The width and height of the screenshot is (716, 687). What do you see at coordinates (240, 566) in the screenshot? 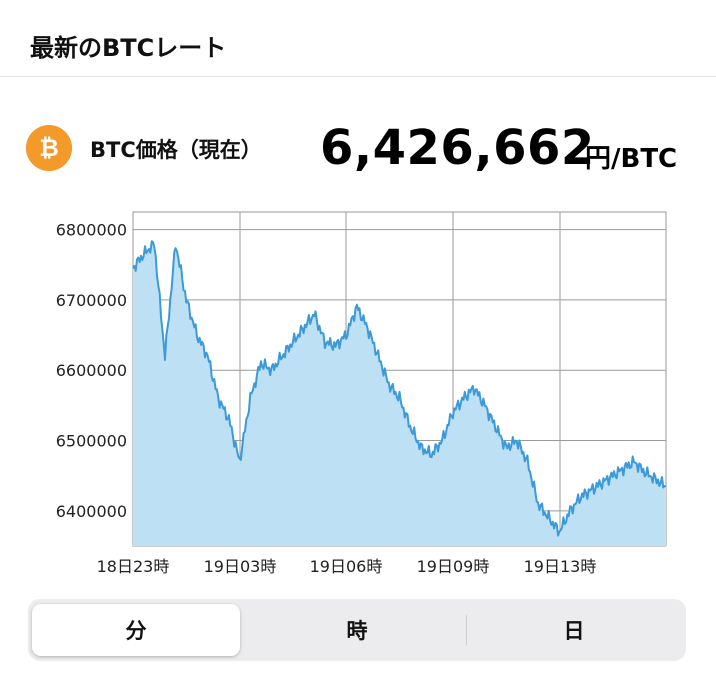
I see `x-tick-label: 19日03時` at bounding box center [240, 566].